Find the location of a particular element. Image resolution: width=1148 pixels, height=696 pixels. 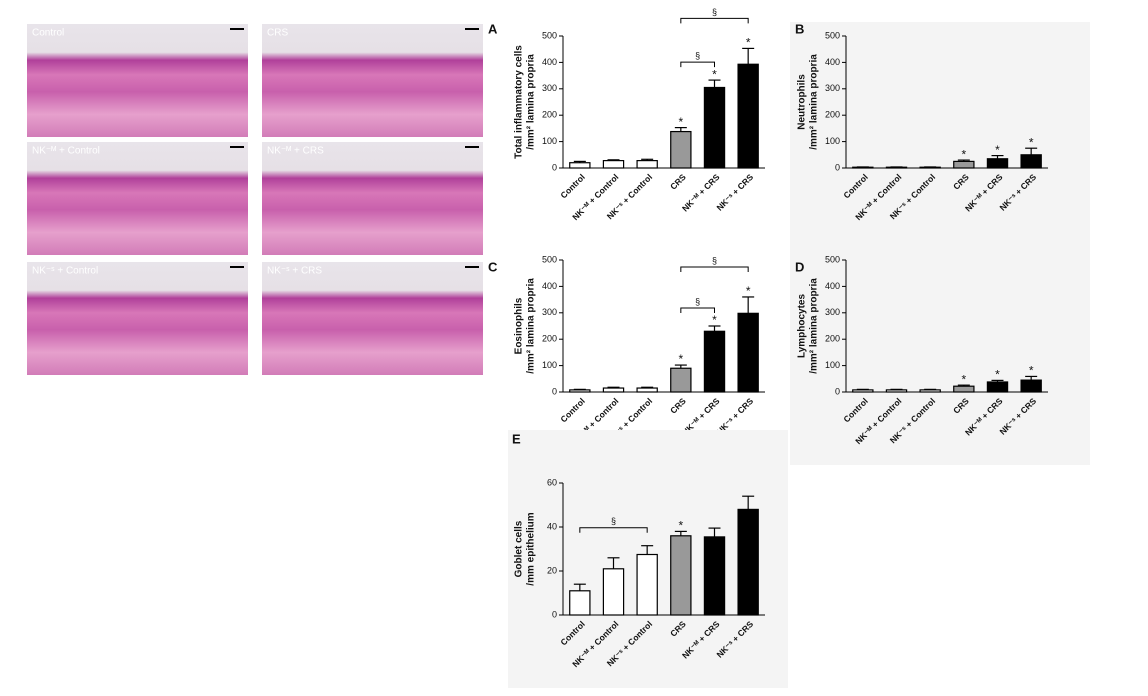

y-tick-label: 20 is located at coordinates (552, 570).